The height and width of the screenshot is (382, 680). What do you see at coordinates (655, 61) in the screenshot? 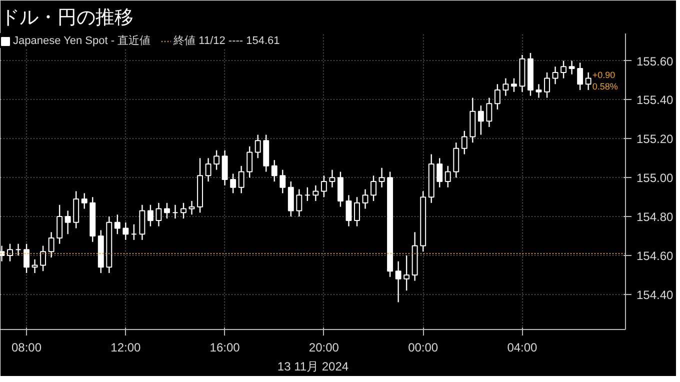
I see `y-tick-label: 155.60` at bounding box center [655, 61].